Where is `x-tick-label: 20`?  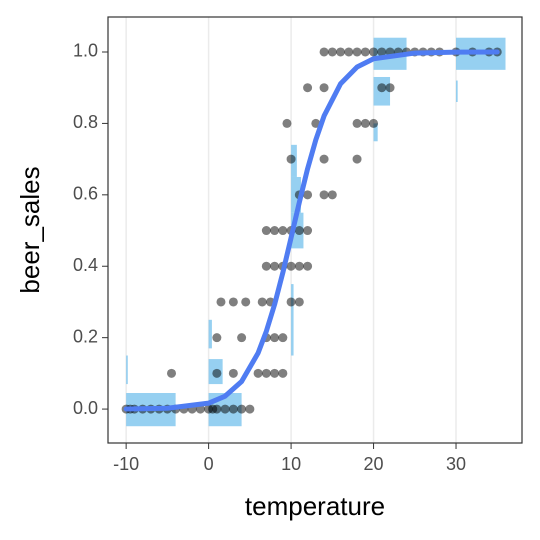
x-tick-label: 20 is located at coordinates (374, 464).